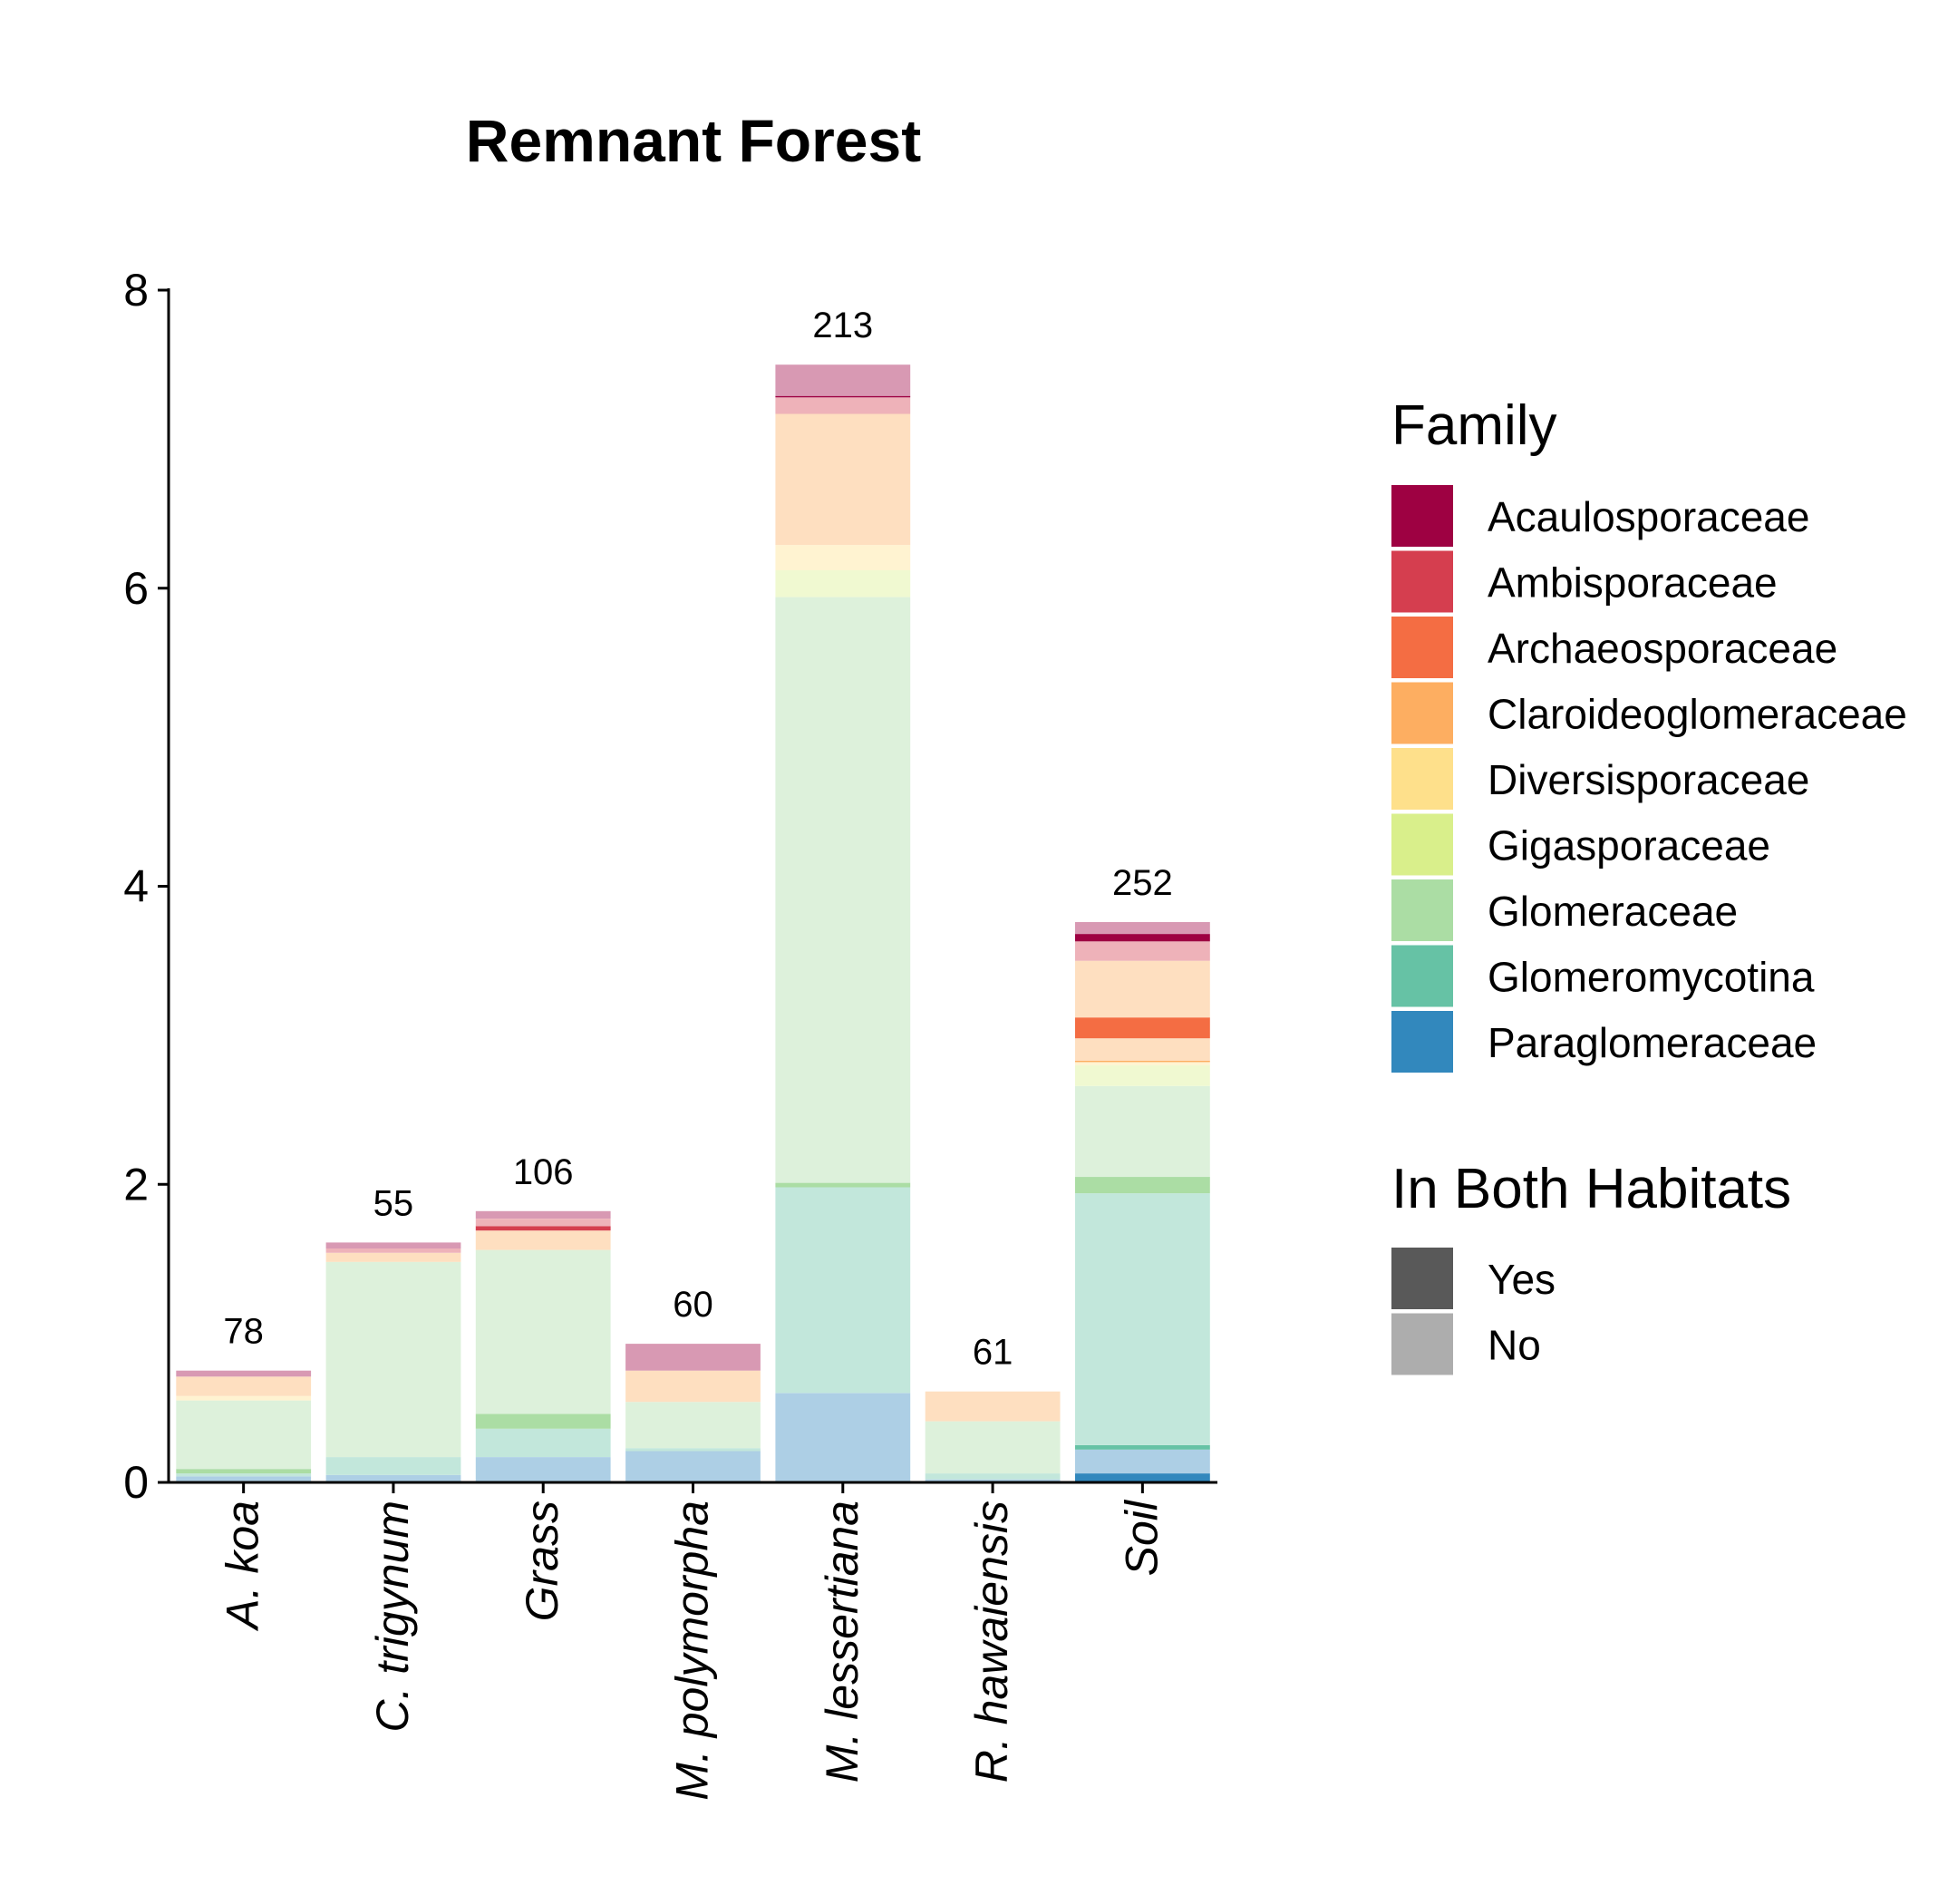 This screenshot has width=1958, height=1904. What do you see at coordinates (1142, 928) in the screenshot?
I see `bar-segment-soil-acaulosporaceae-no` at bounding box center [1142, 928].